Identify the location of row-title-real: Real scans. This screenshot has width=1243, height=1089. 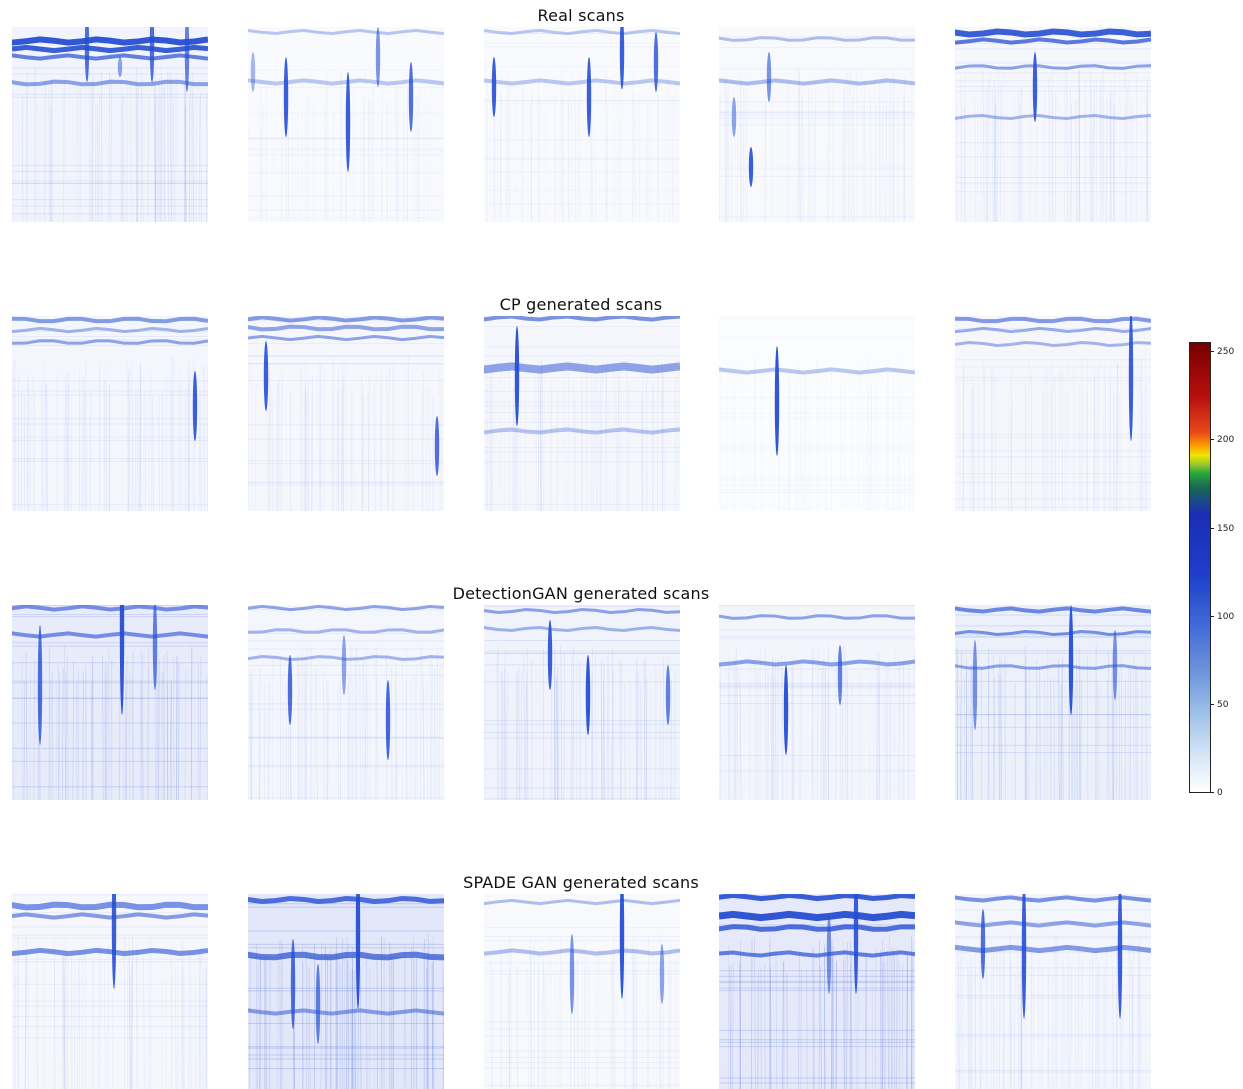
(581, 16).